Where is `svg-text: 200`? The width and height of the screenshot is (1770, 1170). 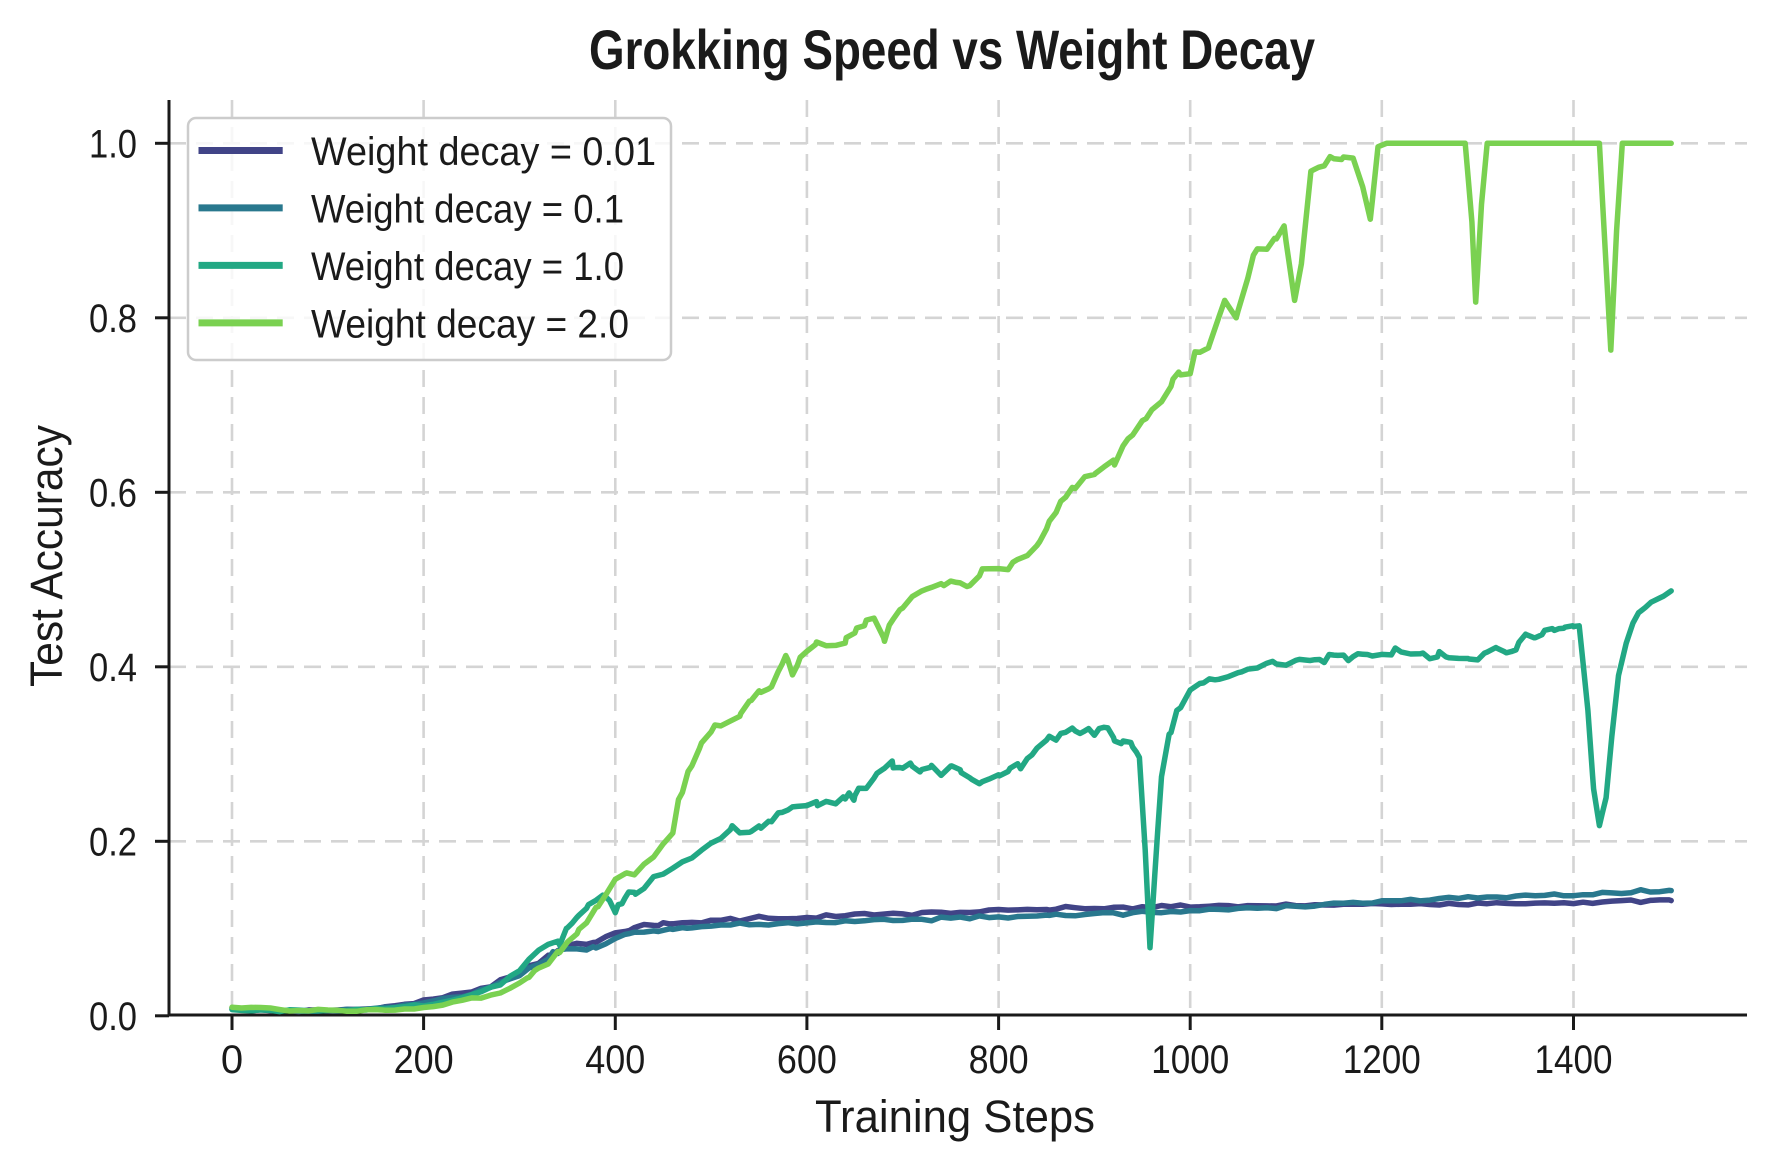 svg-text: 200 is located at coordinates (424, 1060).